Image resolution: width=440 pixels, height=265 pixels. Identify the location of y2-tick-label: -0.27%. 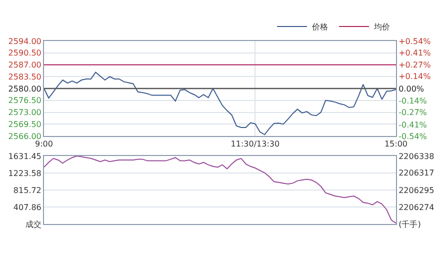
(413, 113).